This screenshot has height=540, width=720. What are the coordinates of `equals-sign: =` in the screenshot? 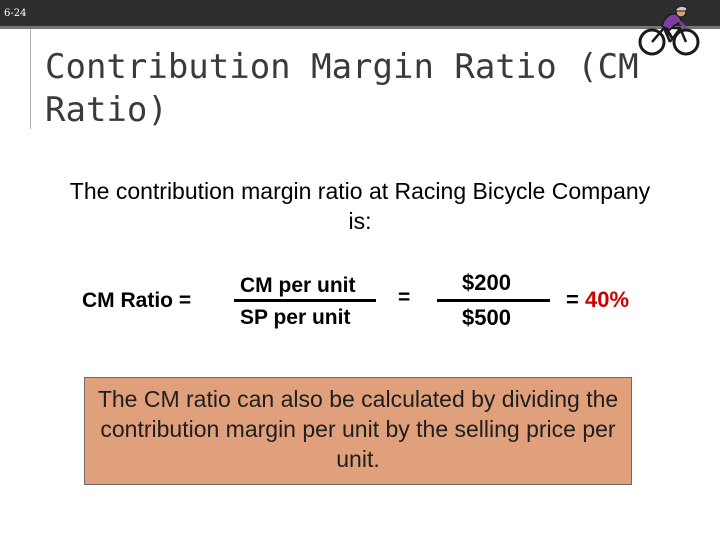 It's located at (404, 297).